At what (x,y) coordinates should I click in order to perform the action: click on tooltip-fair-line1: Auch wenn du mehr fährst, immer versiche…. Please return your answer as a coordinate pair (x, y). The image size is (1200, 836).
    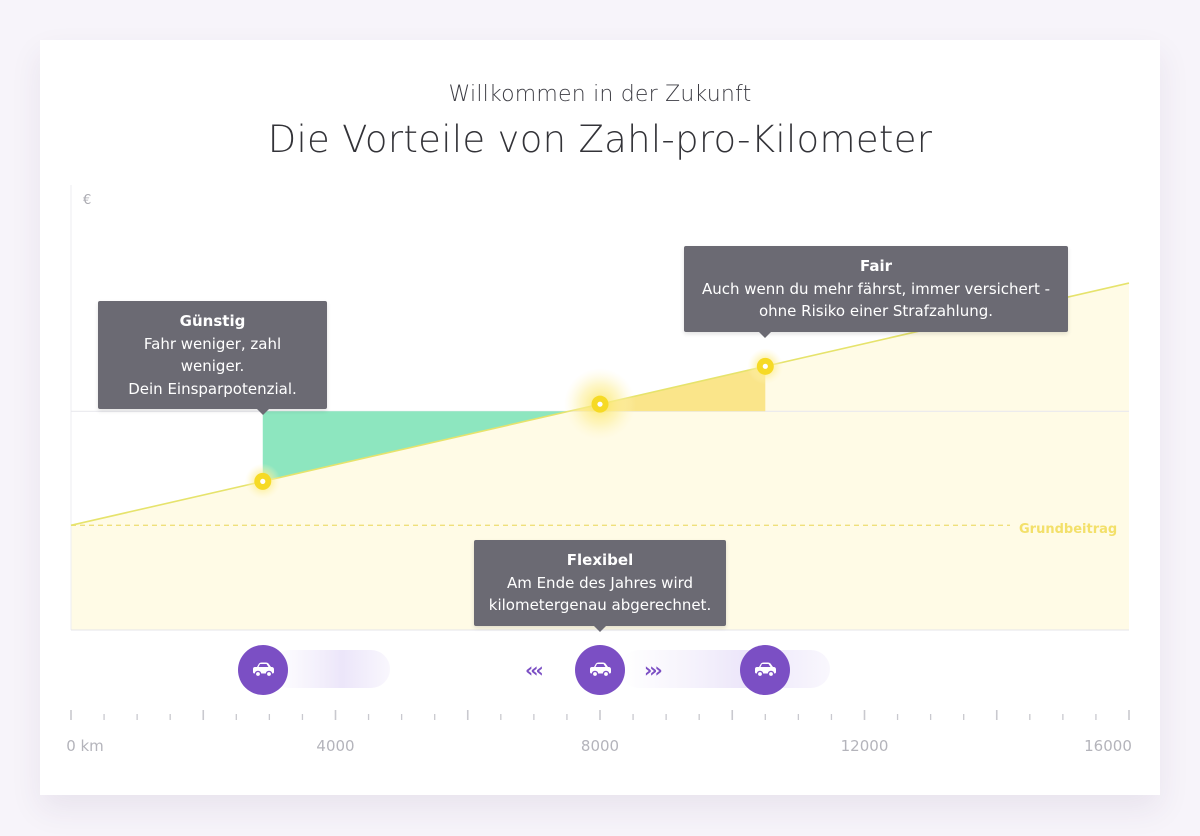
    Looking at the image, I should click on (876, 288).